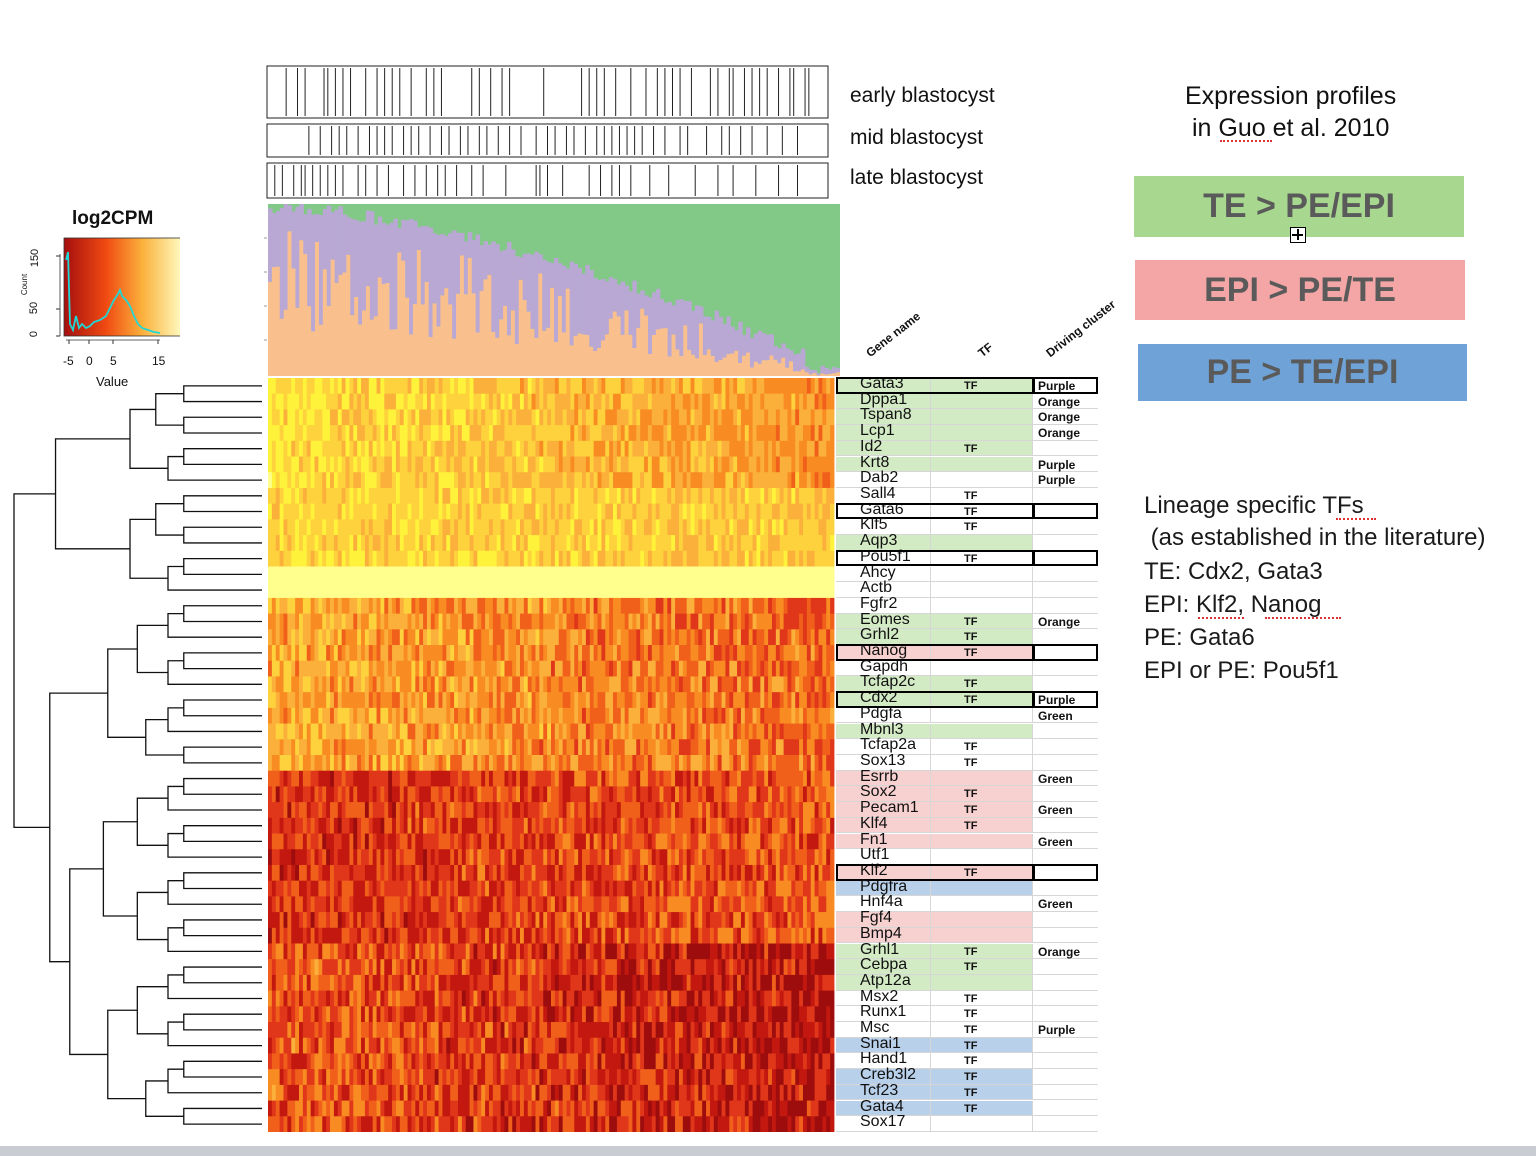 Image resolution: width=1536 pixels, height=1156 pixels. I want to click on dendrogram-branch, so click(214, 625).